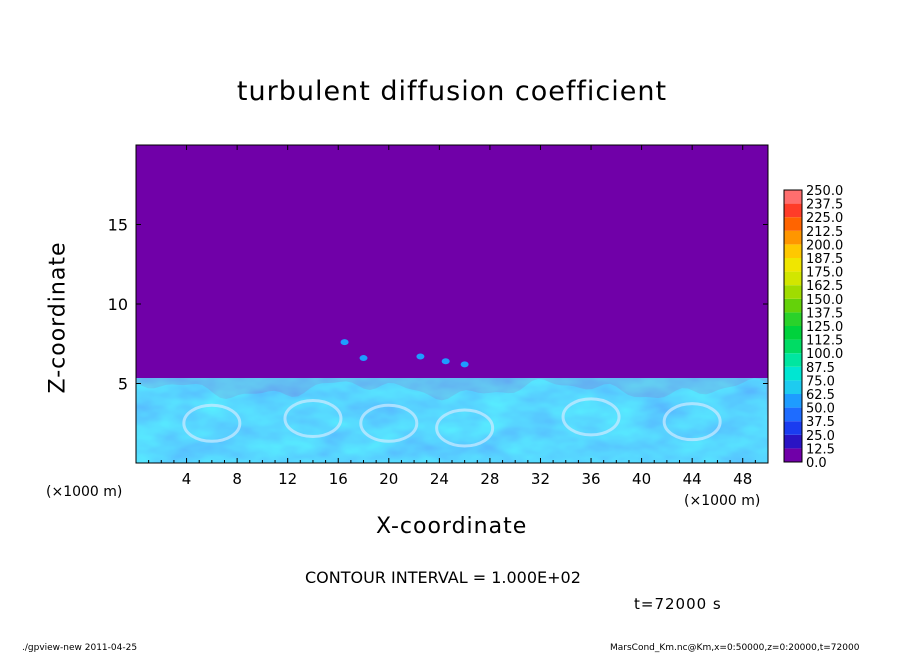  I want to click on colorbar-label: 187.5, so click(824, 259).